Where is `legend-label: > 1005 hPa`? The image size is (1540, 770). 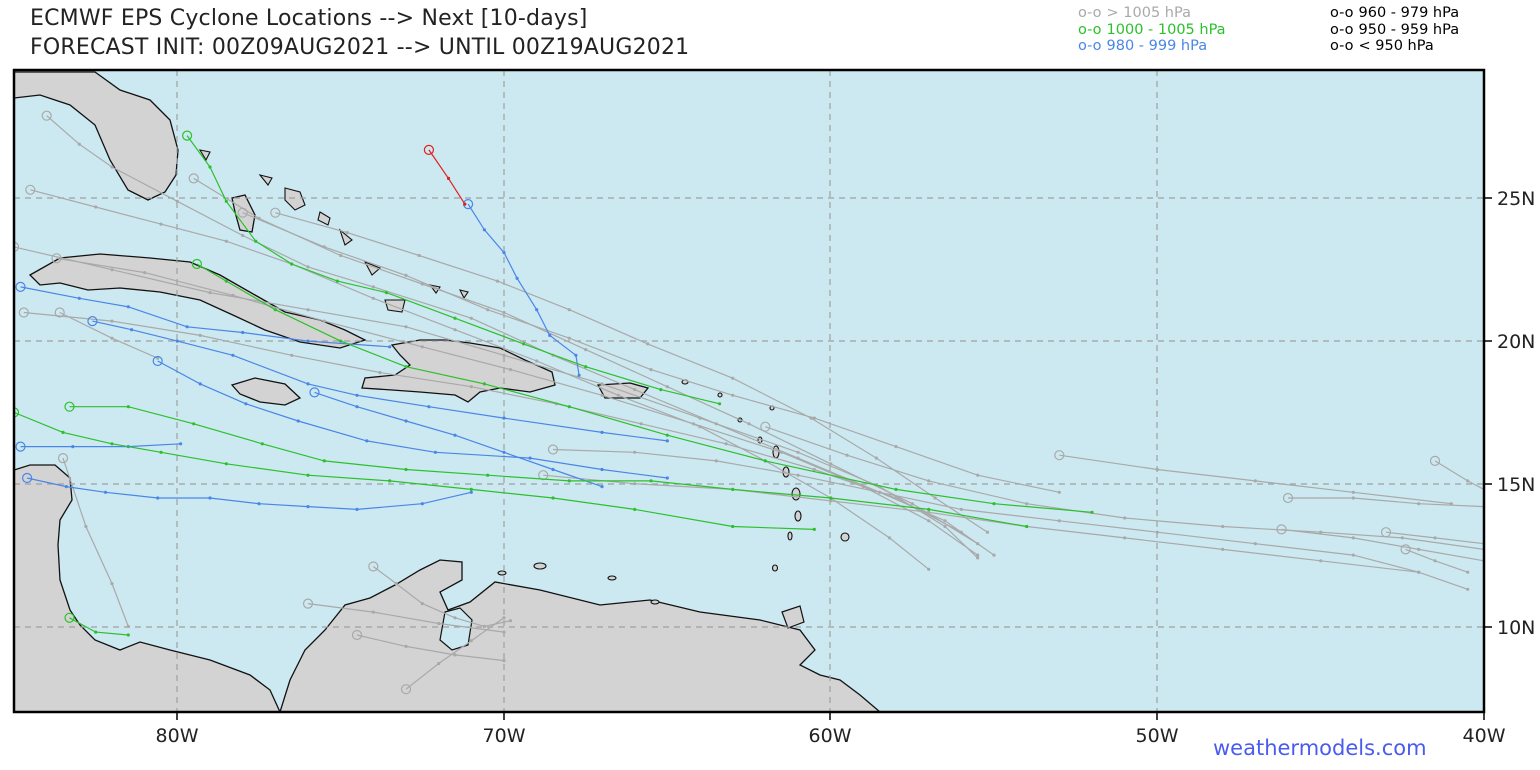
legend-label: > 1005 hPa is located at coordinates (1148, 13).